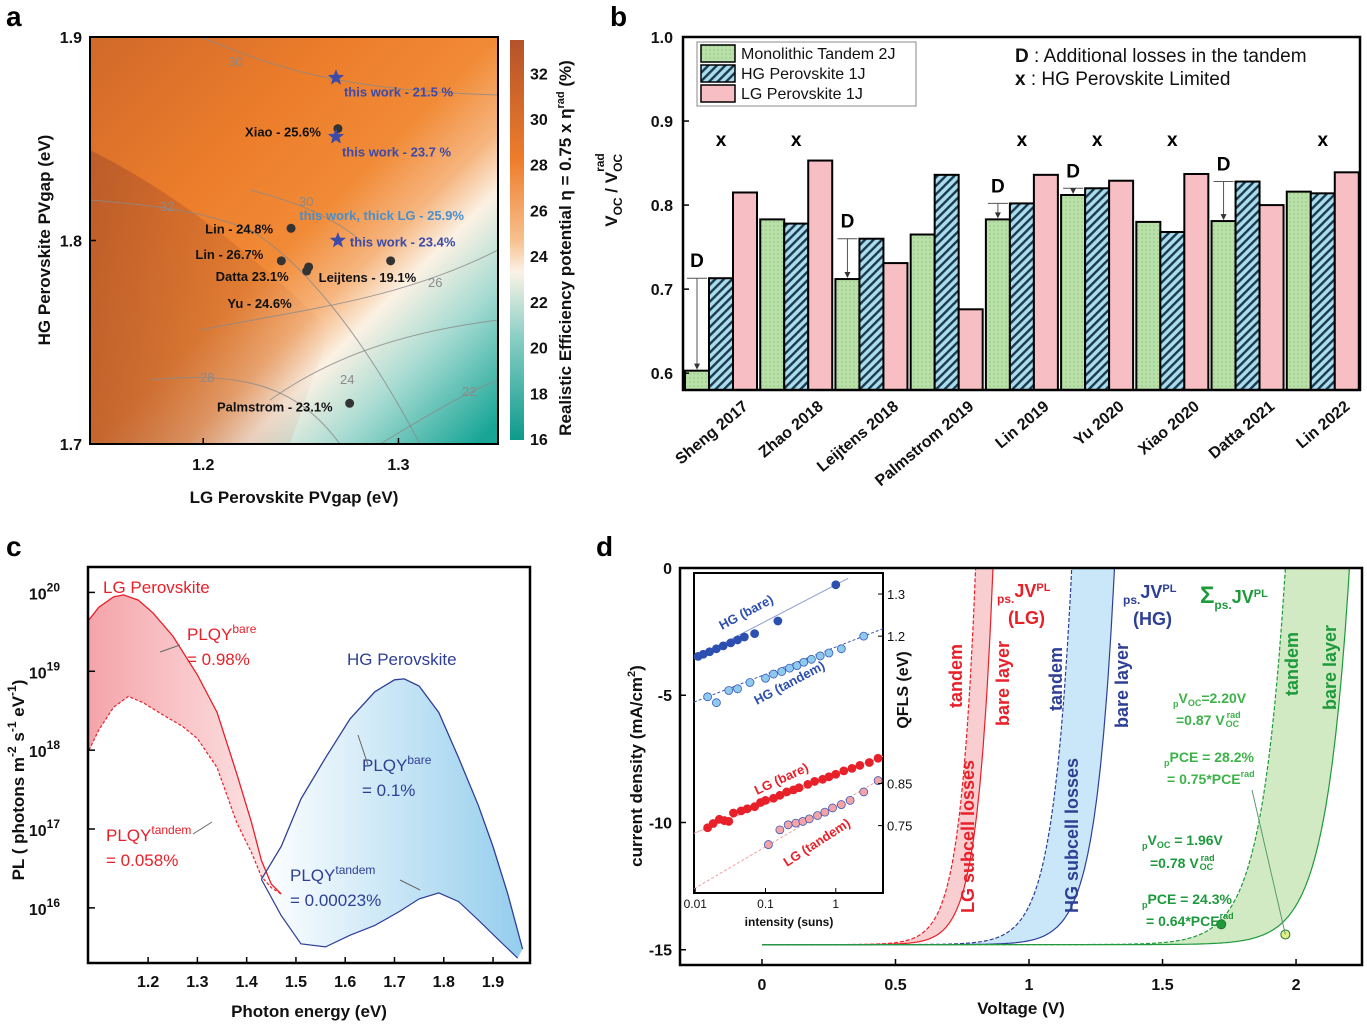 Image resolution: width=1367 pixels, height=1031 pixels. Describe the element at coordinates (44, 828) in the screenshot. I see `y-tick-label: 1017` at that location.